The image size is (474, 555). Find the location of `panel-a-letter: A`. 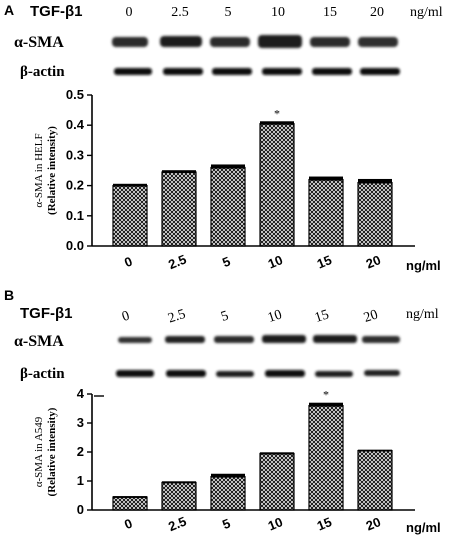

panel-a-letter: A is located at coordinates (9, 10).